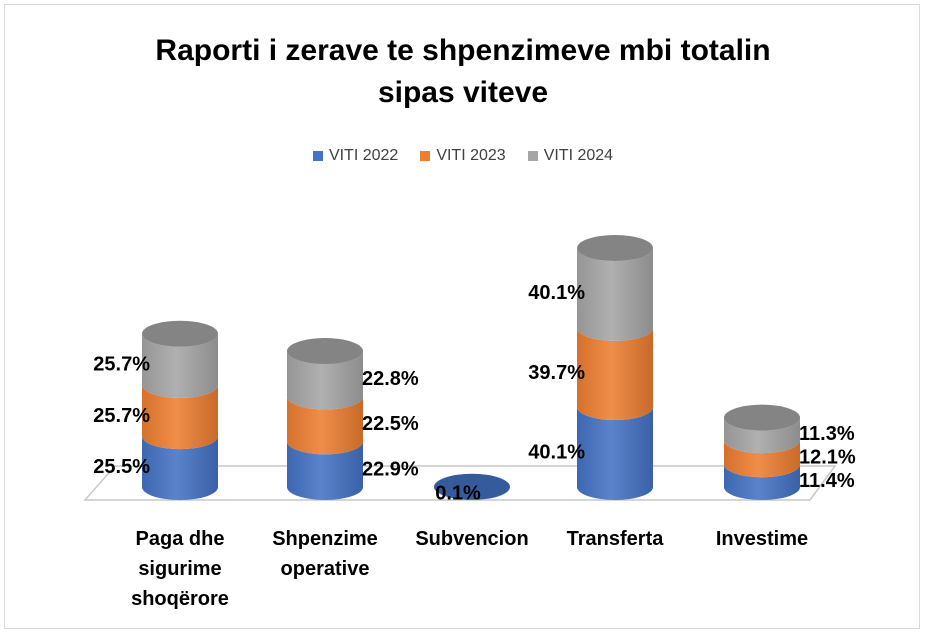 This screenshot has height=635, width=926. What do you see at coordinates (615, 539) in the screenshot?
I see `x-tick-label: Transferta` at bounding box center [615, 539].